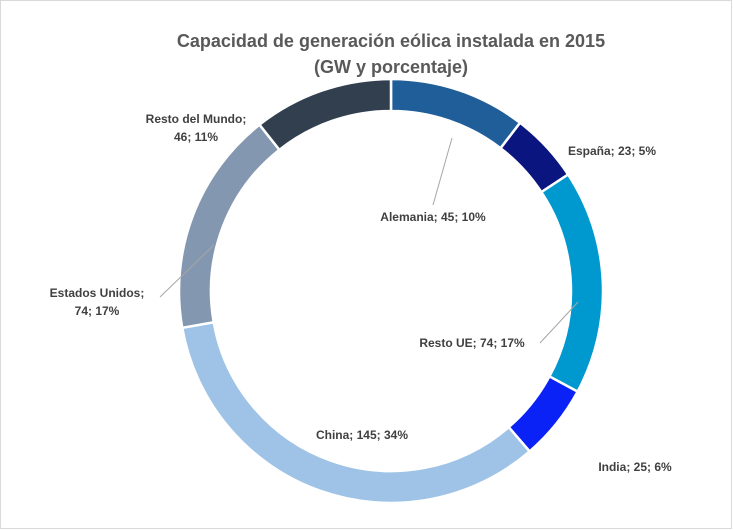  Describe the element at coordinates (325, 114) in the screenshot. I see `donut-slice` at that location.